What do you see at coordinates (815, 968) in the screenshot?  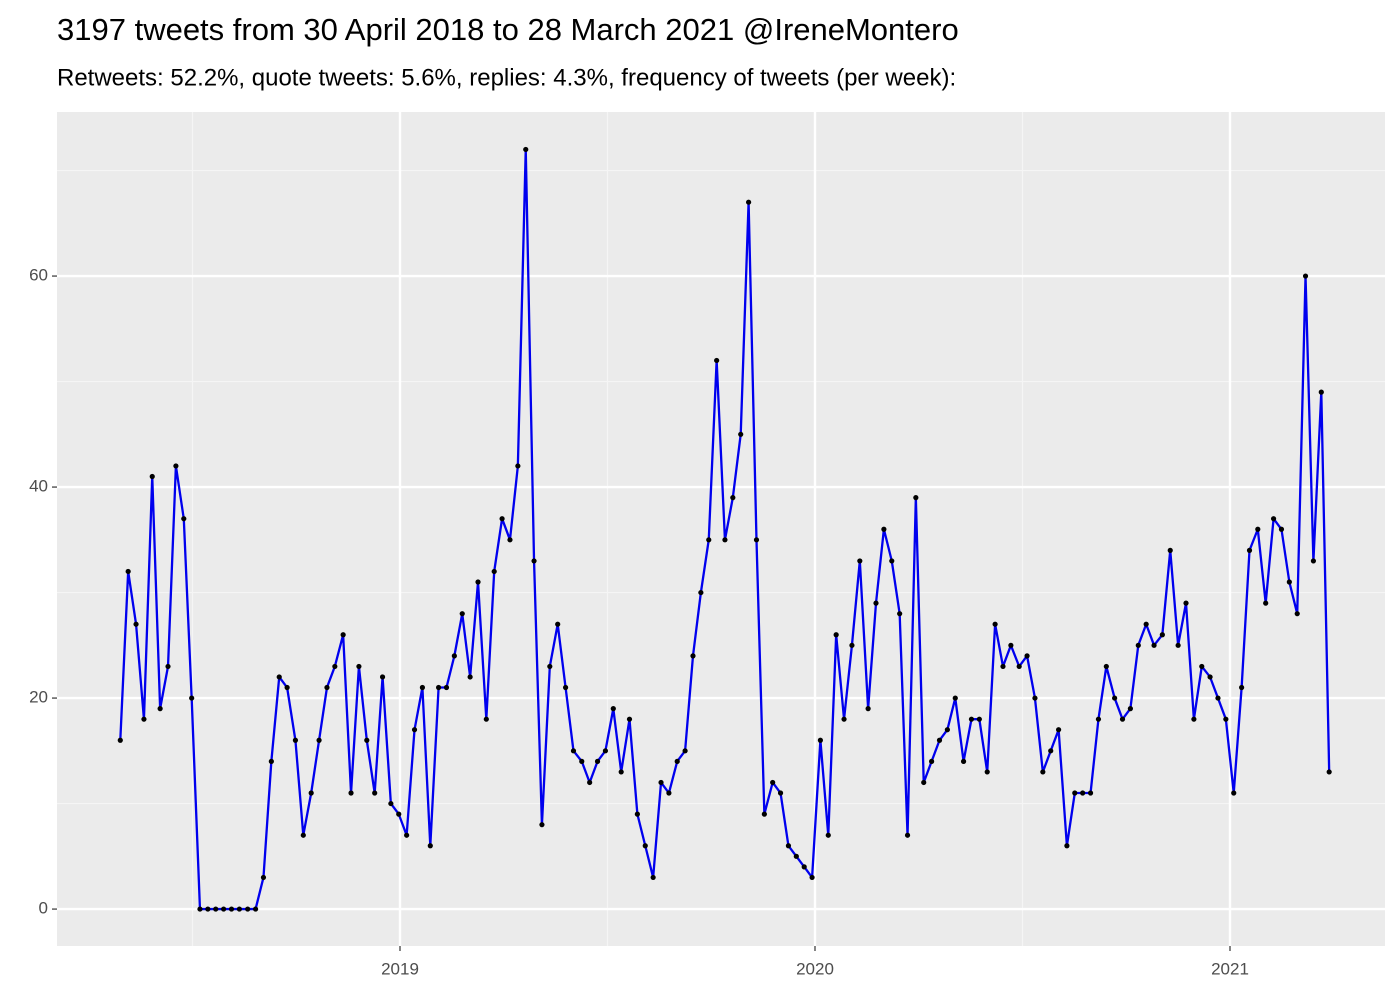 I see `x-tick-label: 2020` at bounding box center [815, 968].